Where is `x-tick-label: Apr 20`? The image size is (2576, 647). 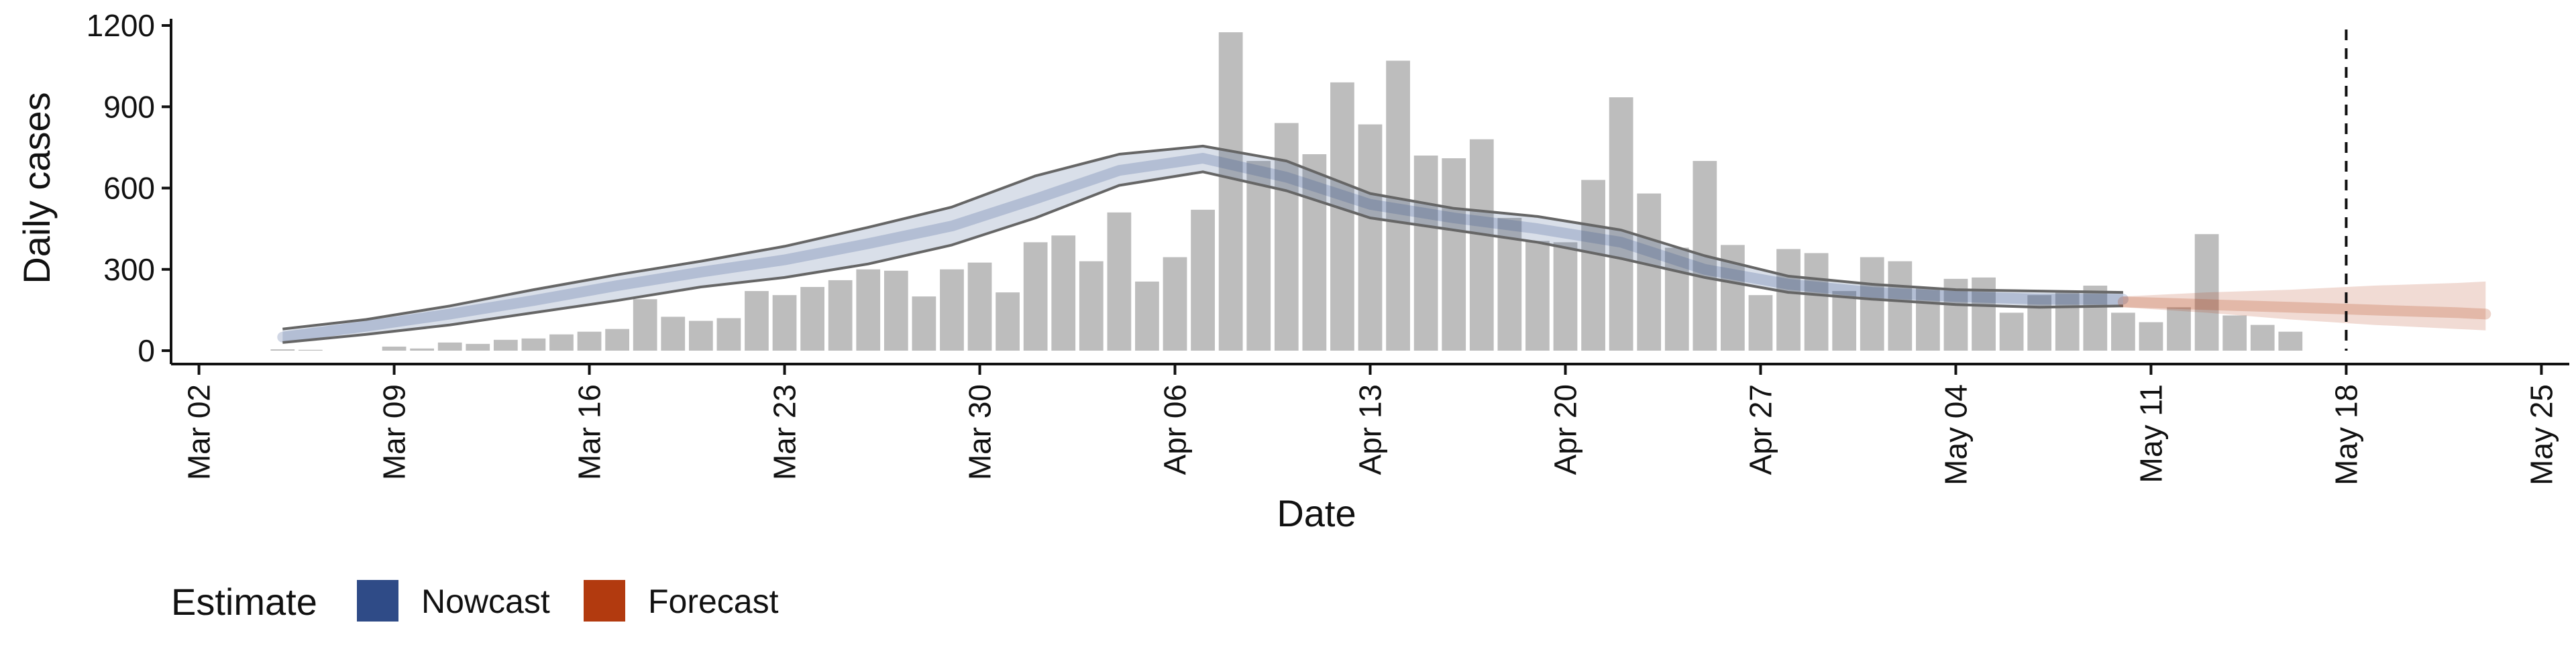
x-tick-label: Apr 20 is located at coordinates (1565, 430).